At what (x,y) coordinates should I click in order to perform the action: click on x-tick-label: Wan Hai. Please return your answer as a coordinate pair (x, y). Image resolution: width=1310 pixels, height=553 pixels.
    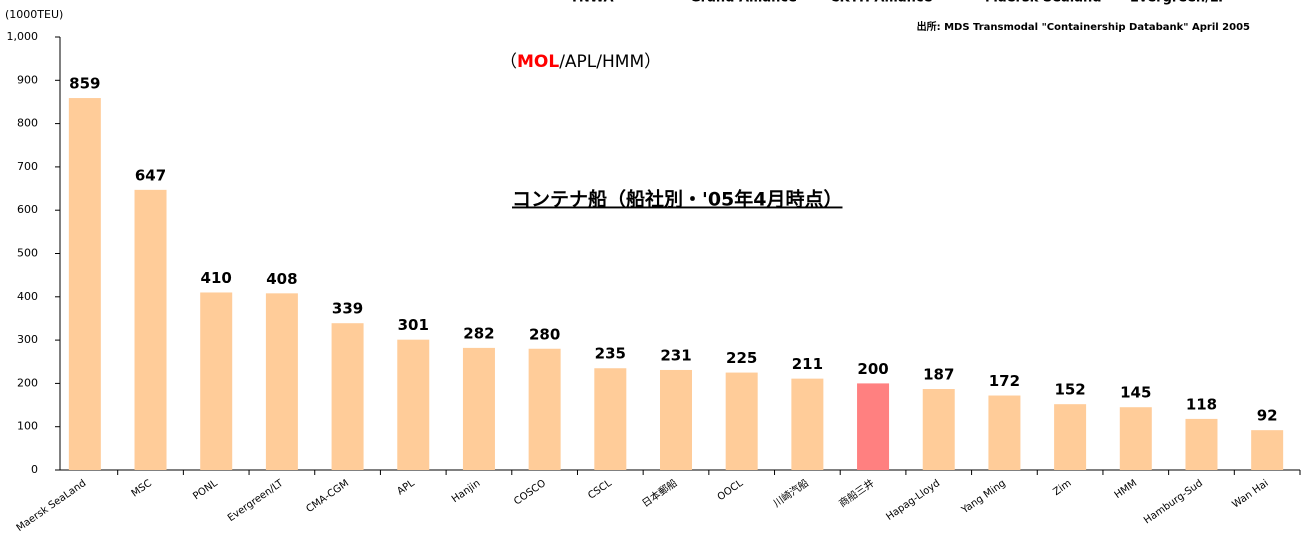
    Looking at the image, I should click on (1250, 494).